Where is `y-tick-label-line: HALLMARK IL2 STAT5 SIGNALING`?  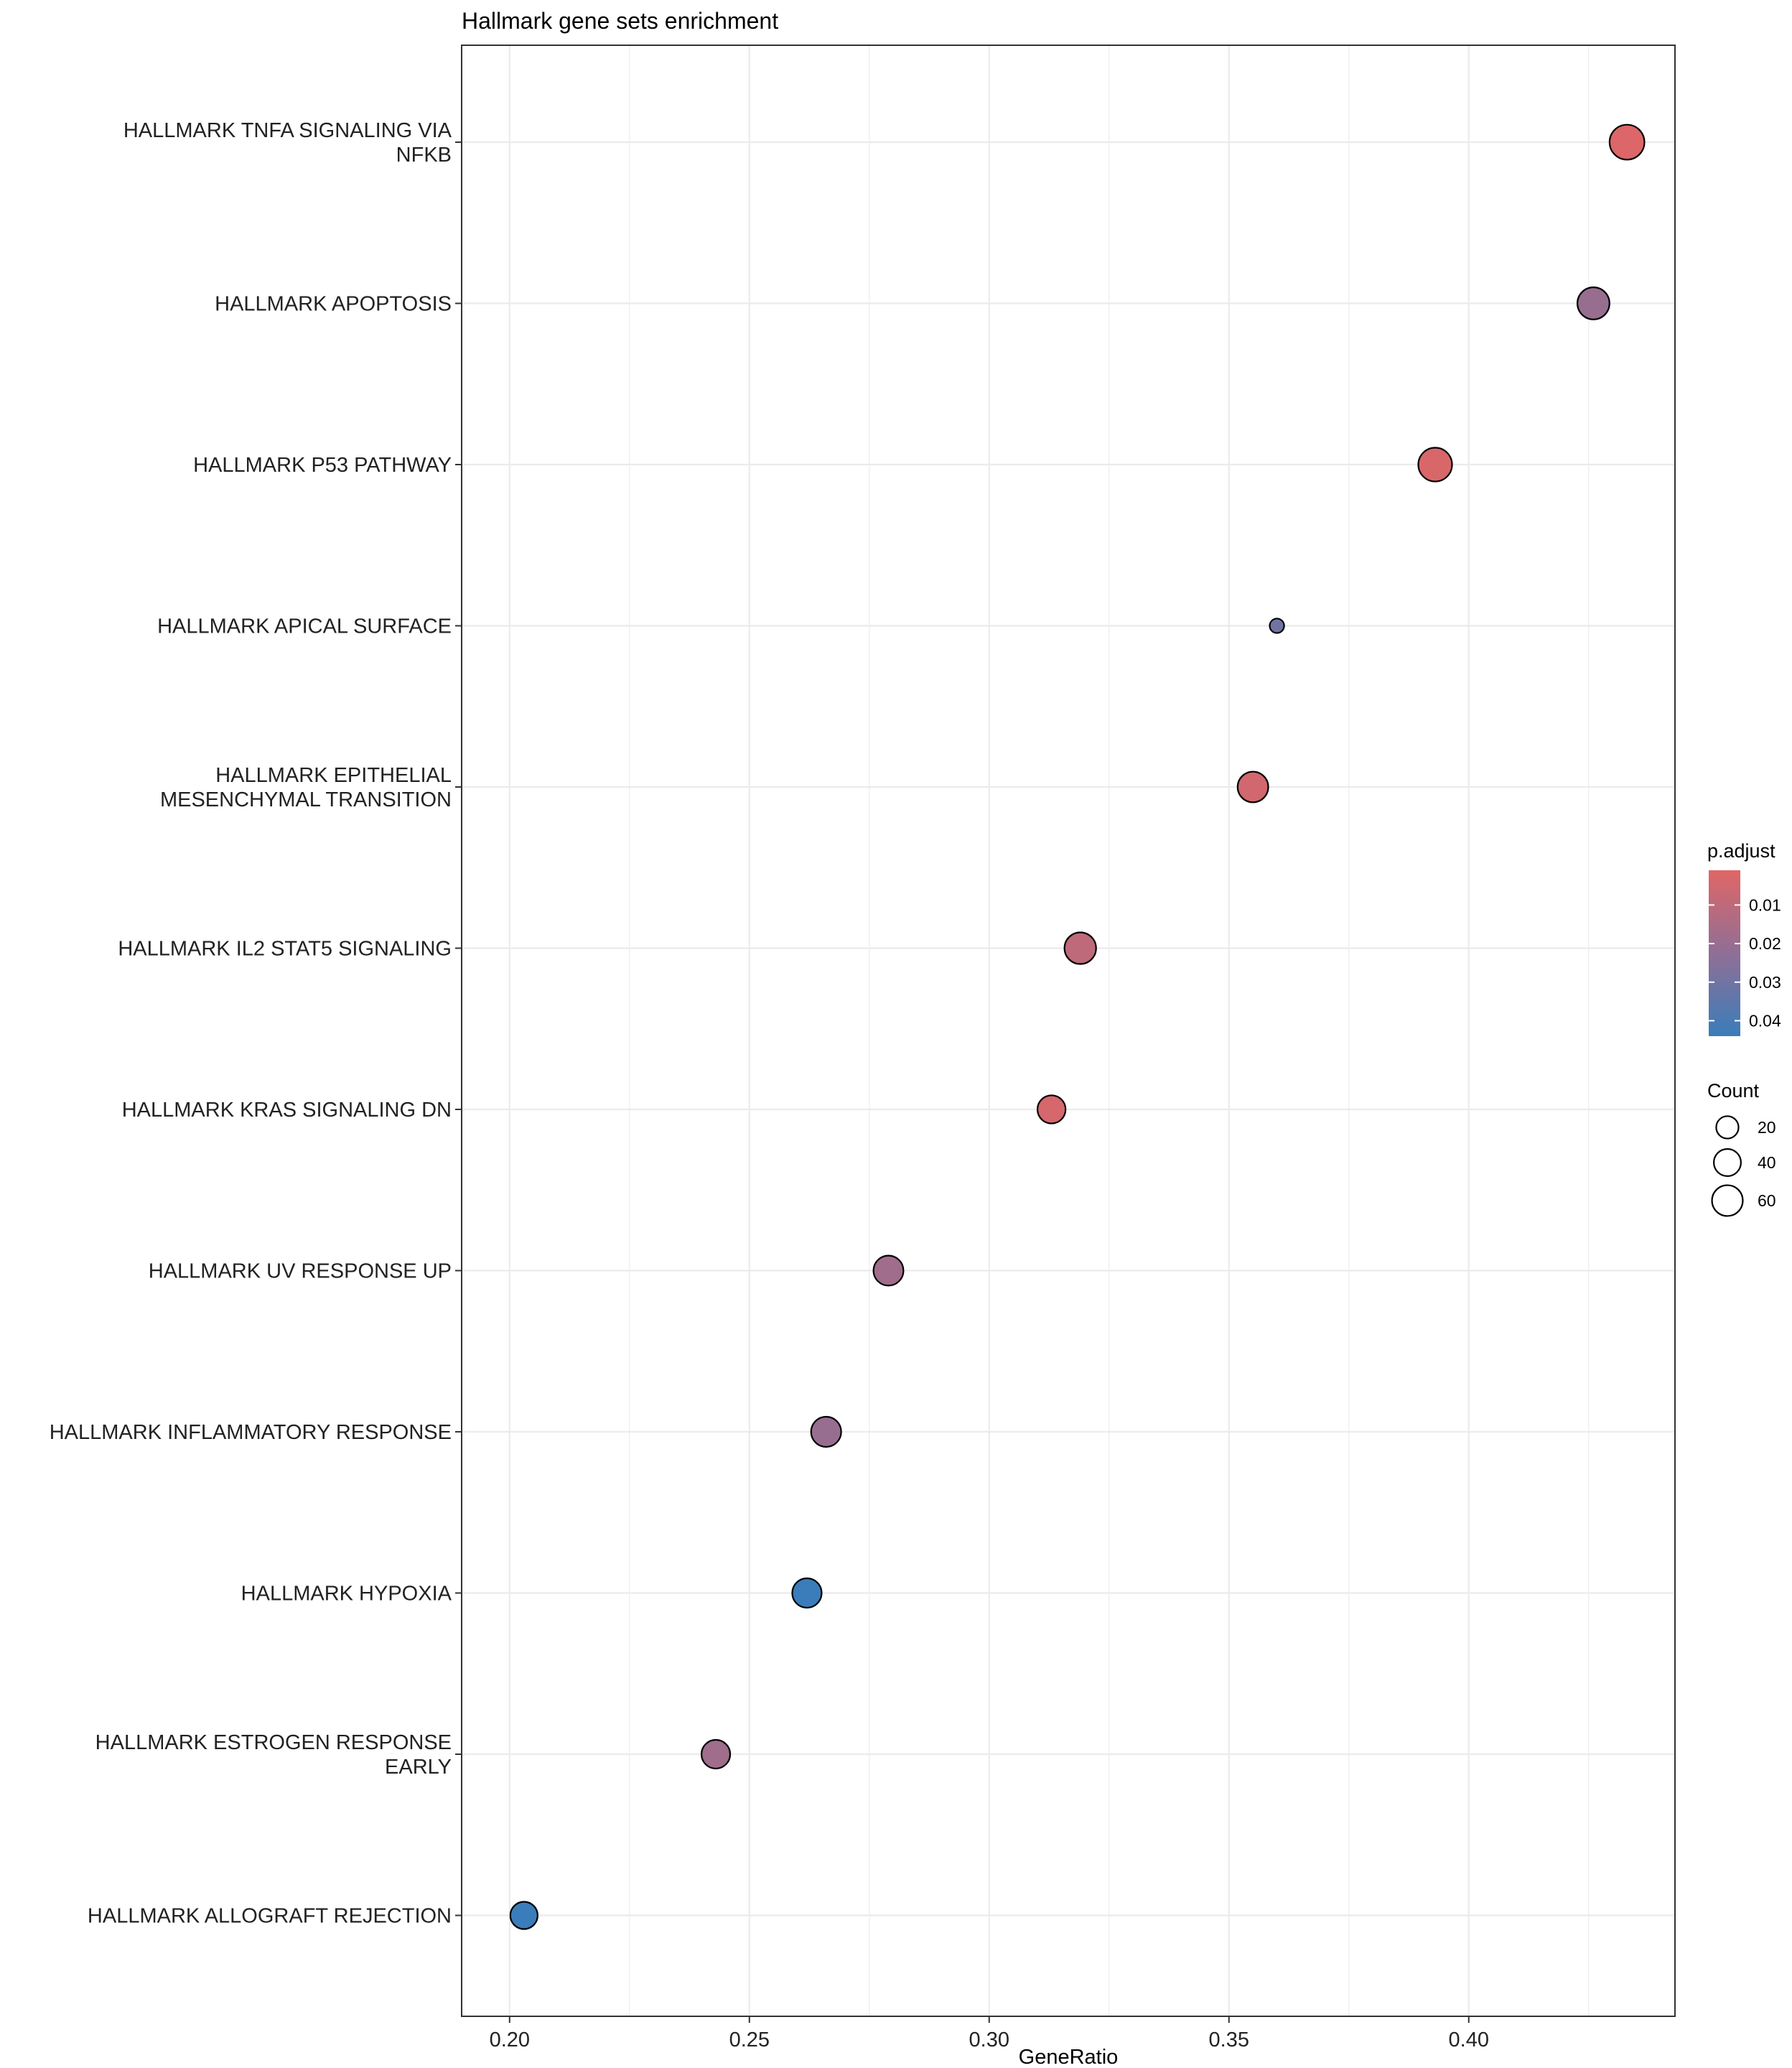 y-tick-label-line: HALLMARK IL2 STAT5 SIGNALING is located at coordinates (285, 949).